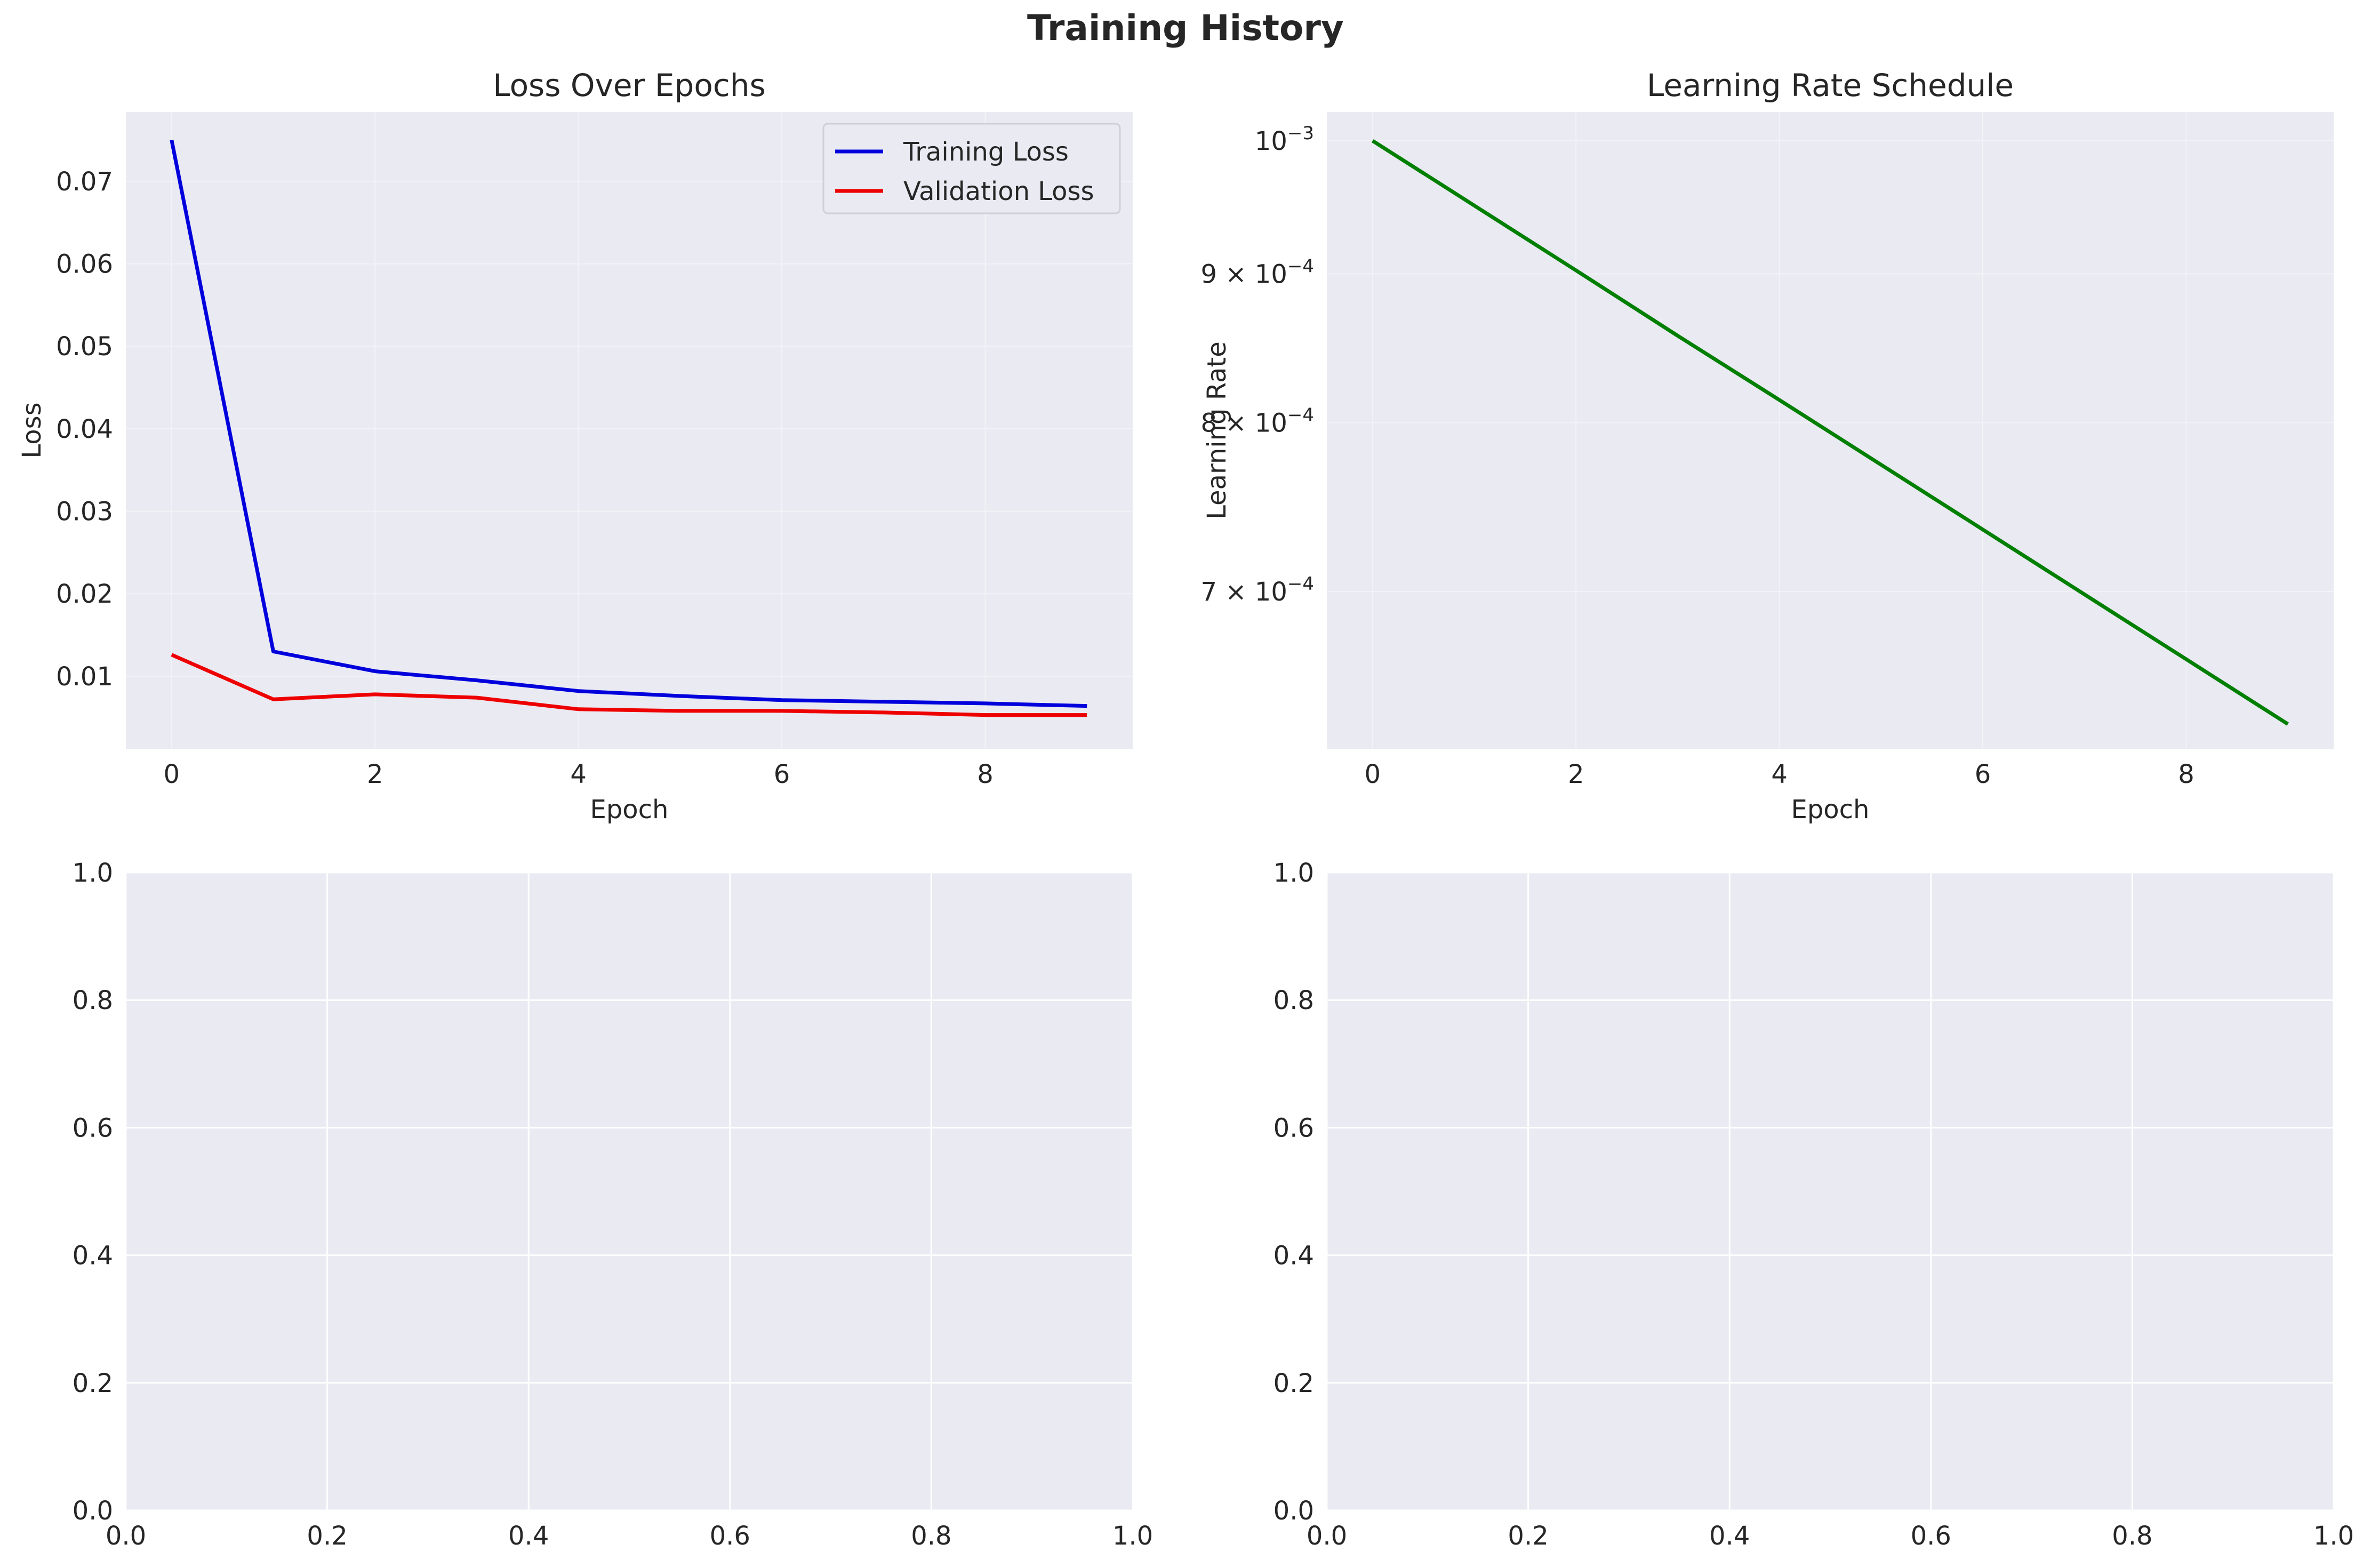 This screenshot has width=2371, height=1568. Describe the element at coordinates (84, 182) in the screenshot. I see `y-tick-label: 0.07` at that location.